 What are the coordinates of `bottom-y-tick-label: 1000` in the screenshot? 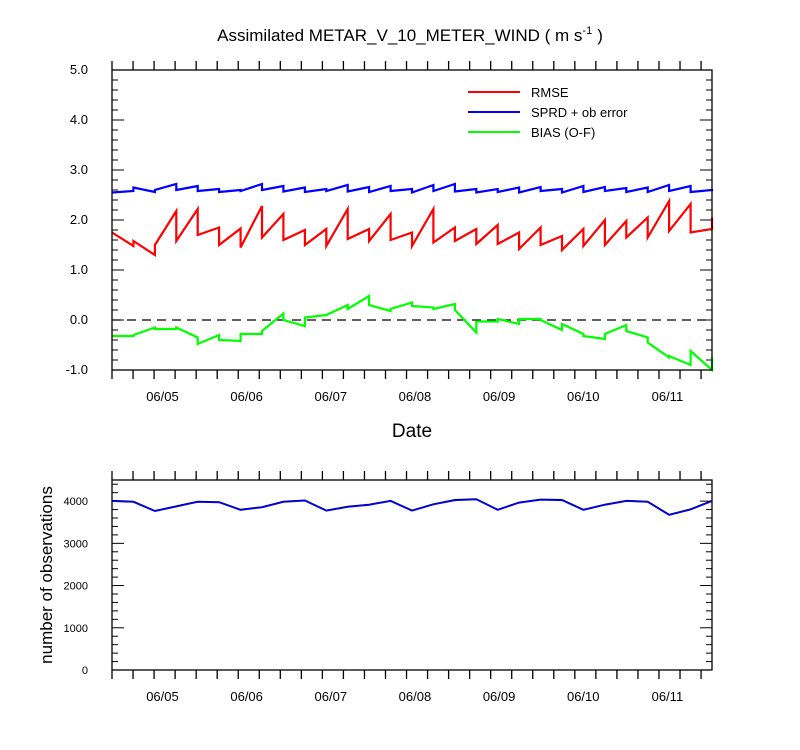 It's located at (76, 629).